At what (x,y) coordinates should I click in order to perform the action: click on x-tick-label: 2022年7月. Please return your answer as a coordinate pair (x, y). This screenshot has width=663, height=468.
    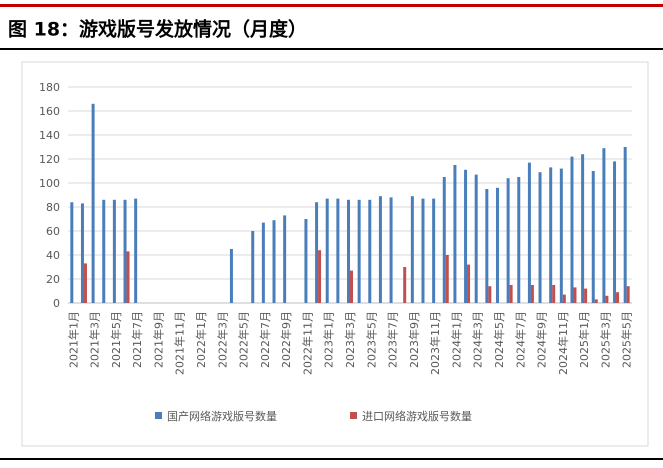
    Looking at the image, I should click on (265, 339).